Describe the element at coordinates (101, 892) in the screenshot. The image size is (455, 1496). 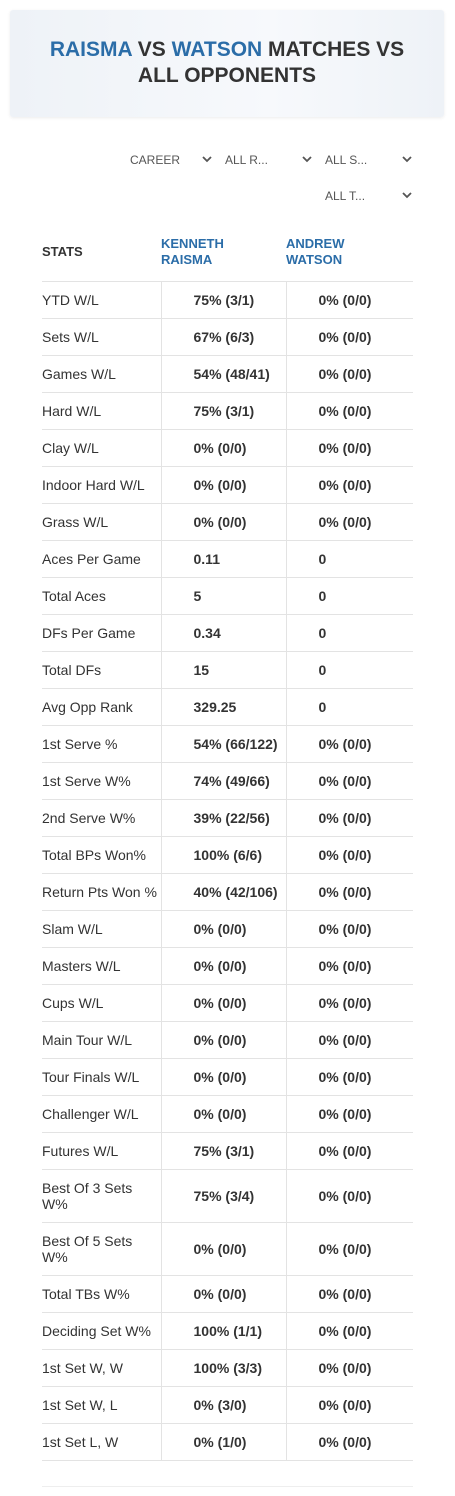
I see `stat-label: Return Pts Won %` at that location.